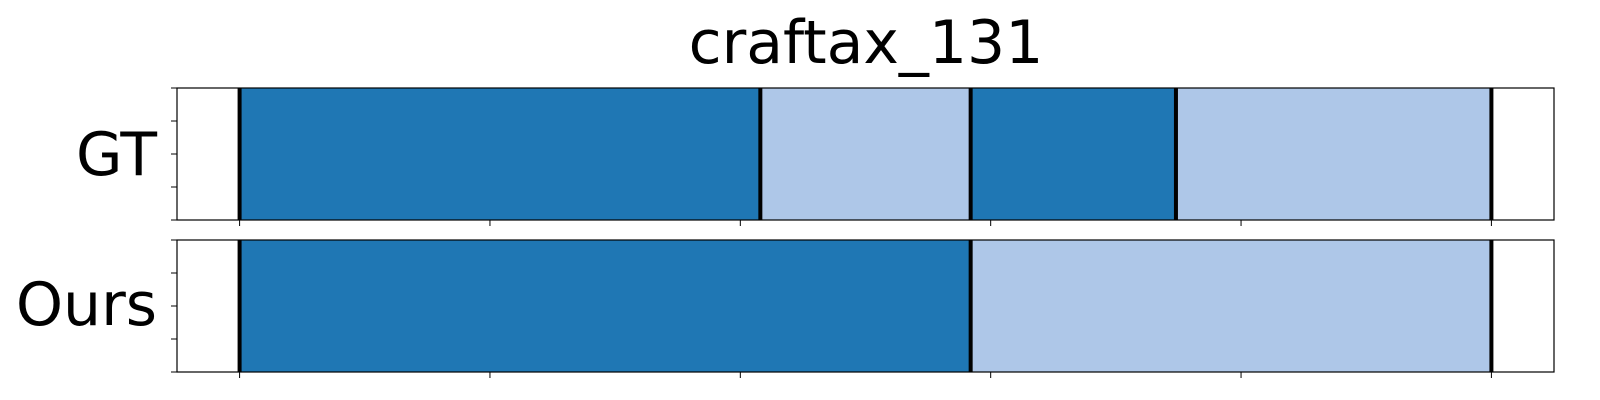 The image size is (1600, 400). I want to click on gt-row-label: GT, so click(116, 155).